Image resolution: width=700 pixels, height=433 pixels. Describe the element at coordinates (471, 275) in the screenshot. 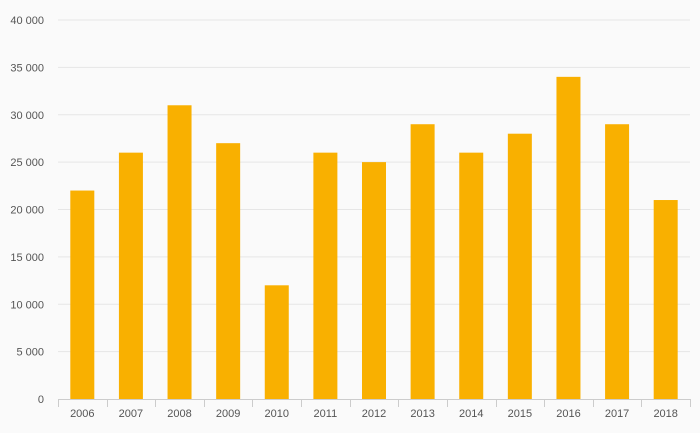

I see `bar-2014` at that location.